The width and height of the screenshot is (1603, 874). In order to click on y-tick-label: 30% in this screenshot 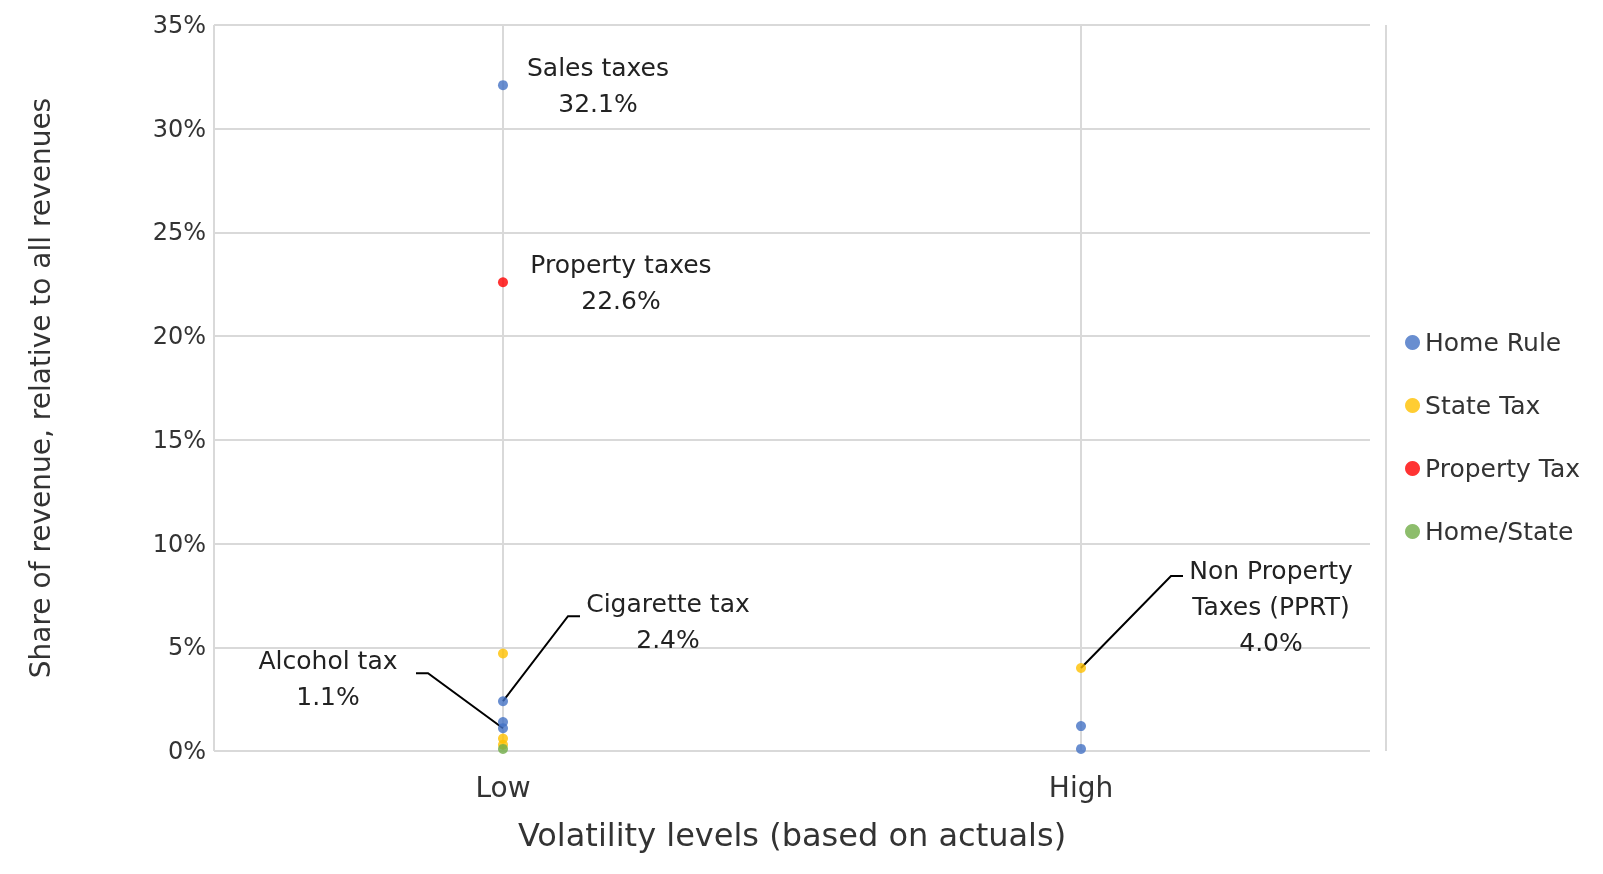, I will do `click(179, 128)`.